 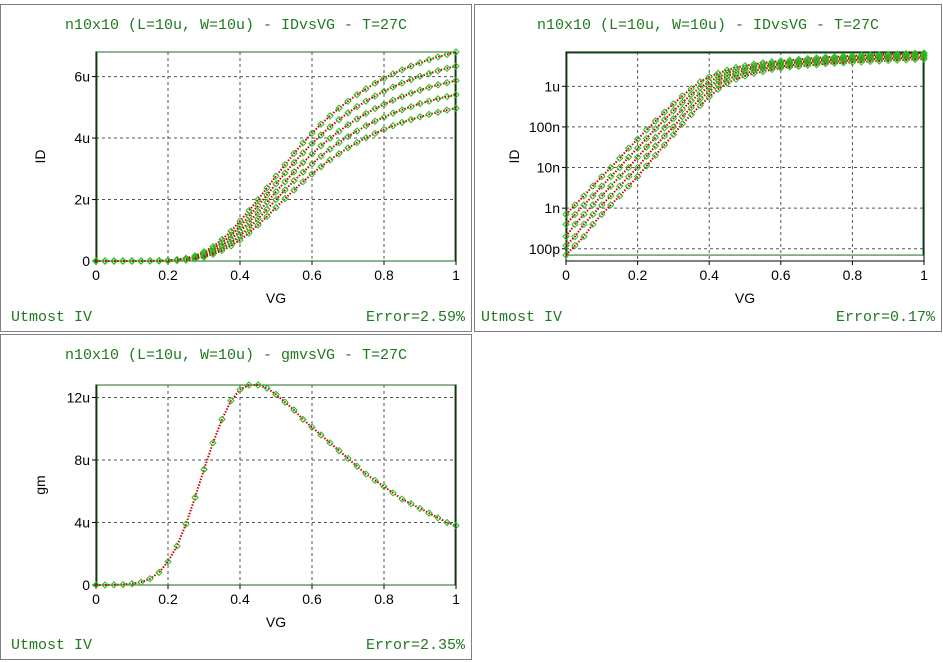 I want to click on x-tick-label: 0.2, so click(x=638, y=275).